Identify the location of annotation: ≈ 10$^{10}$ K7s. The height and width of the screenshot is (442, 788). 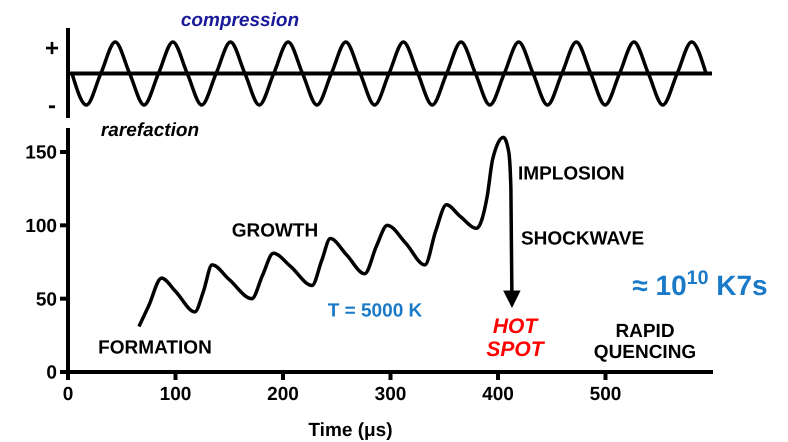
(700, 283).